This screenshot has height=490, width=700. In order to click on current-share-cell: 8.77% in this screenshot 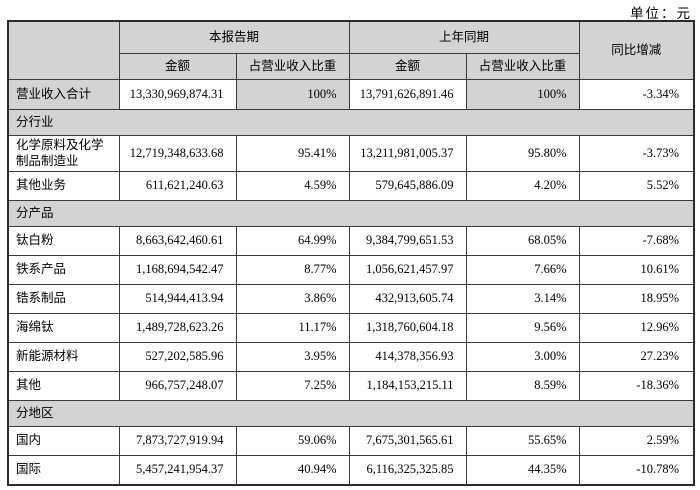, I will do `click(292, 270)`.